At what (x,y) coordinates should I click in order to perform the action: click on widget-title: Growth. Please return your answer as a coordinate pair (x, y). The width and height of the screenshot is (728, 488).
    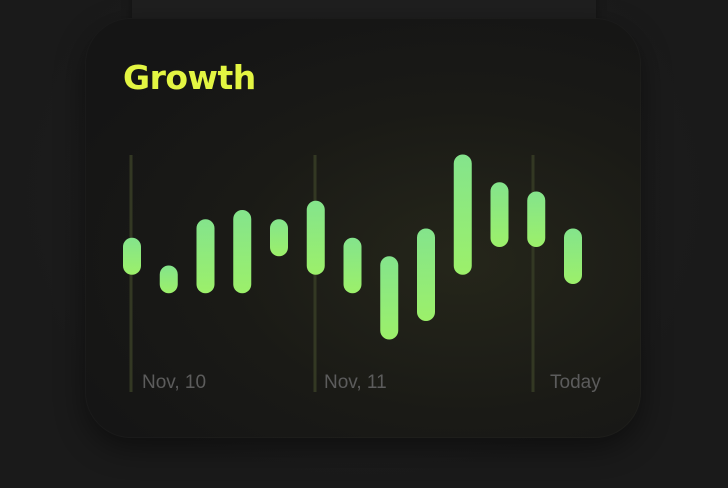
    Looking at the image, I should click on (189, 77).